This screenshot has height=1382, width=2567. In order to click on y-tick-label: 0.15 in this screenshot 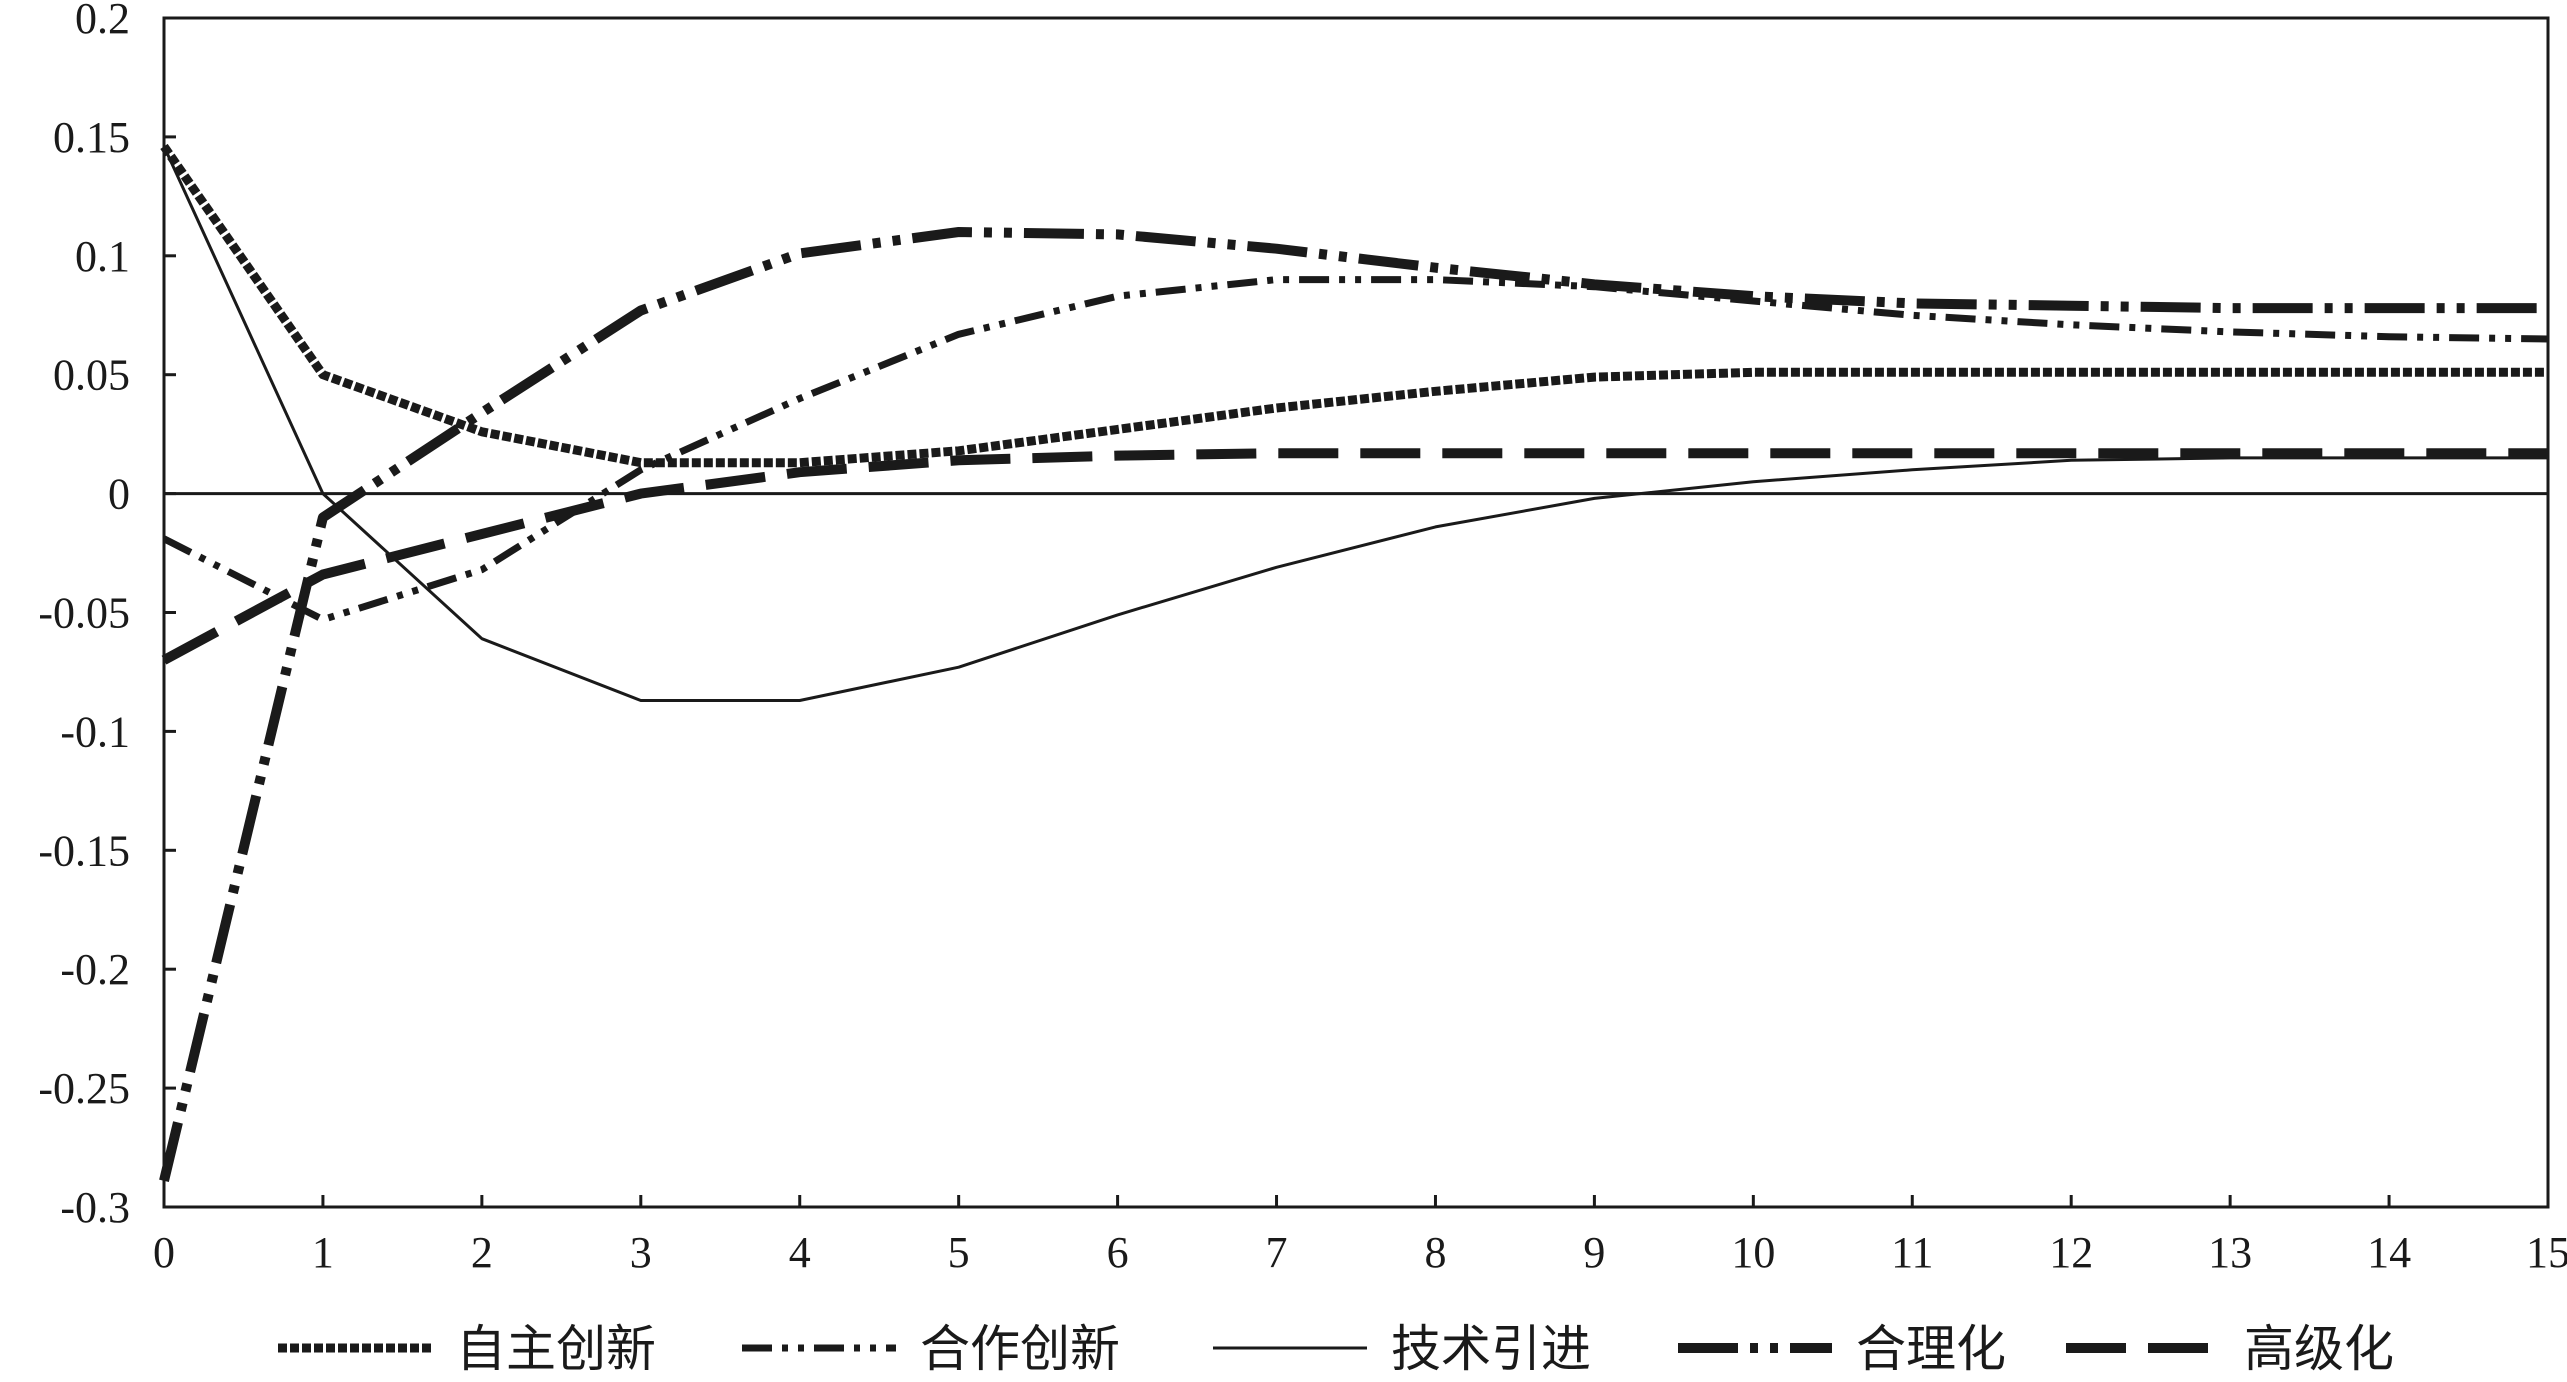, I will do `click(91, 137)`.